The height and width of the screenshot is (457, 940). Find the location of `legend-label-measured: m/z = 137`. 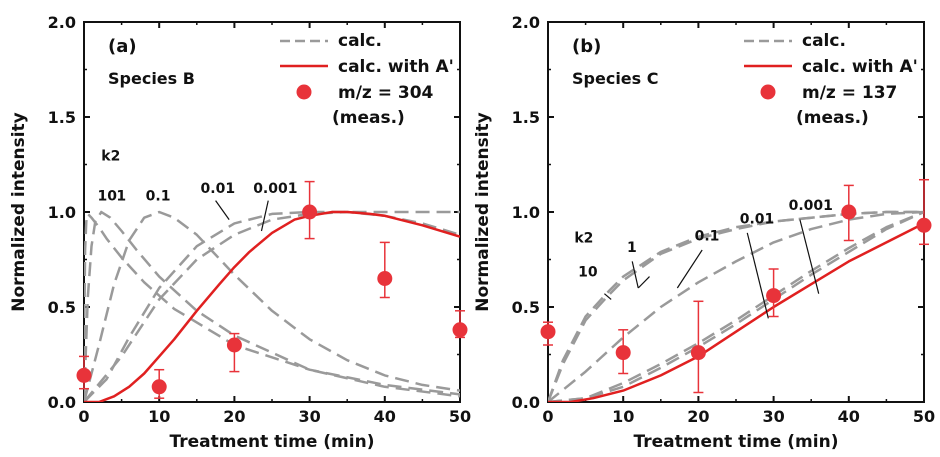

legend-label-measured: m/z = 137 is located at coordinates (849, 93).